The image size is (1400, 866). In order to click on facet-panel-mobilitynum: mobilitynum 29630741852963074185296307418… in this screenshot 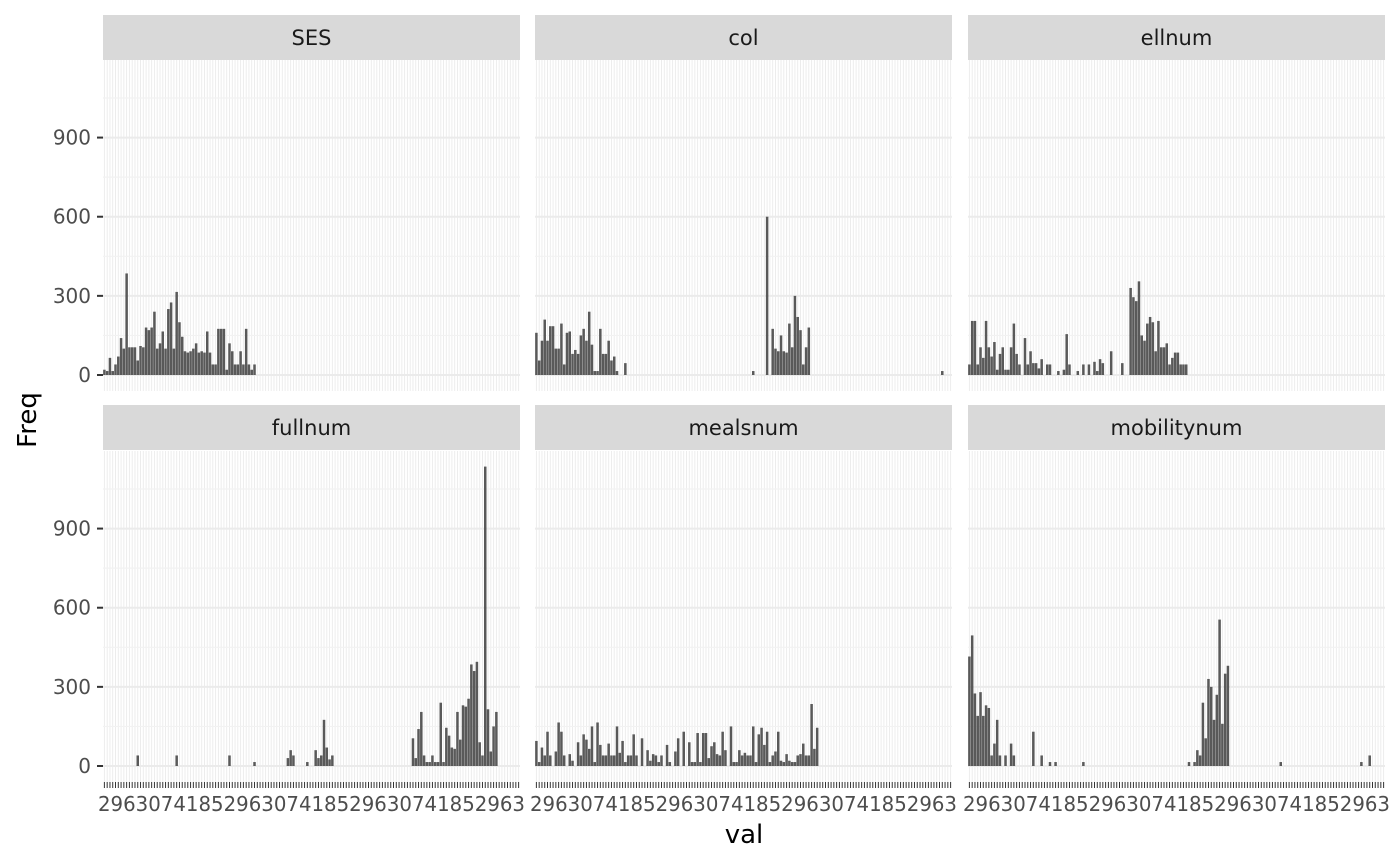, I will do `click(1176, 610)`.